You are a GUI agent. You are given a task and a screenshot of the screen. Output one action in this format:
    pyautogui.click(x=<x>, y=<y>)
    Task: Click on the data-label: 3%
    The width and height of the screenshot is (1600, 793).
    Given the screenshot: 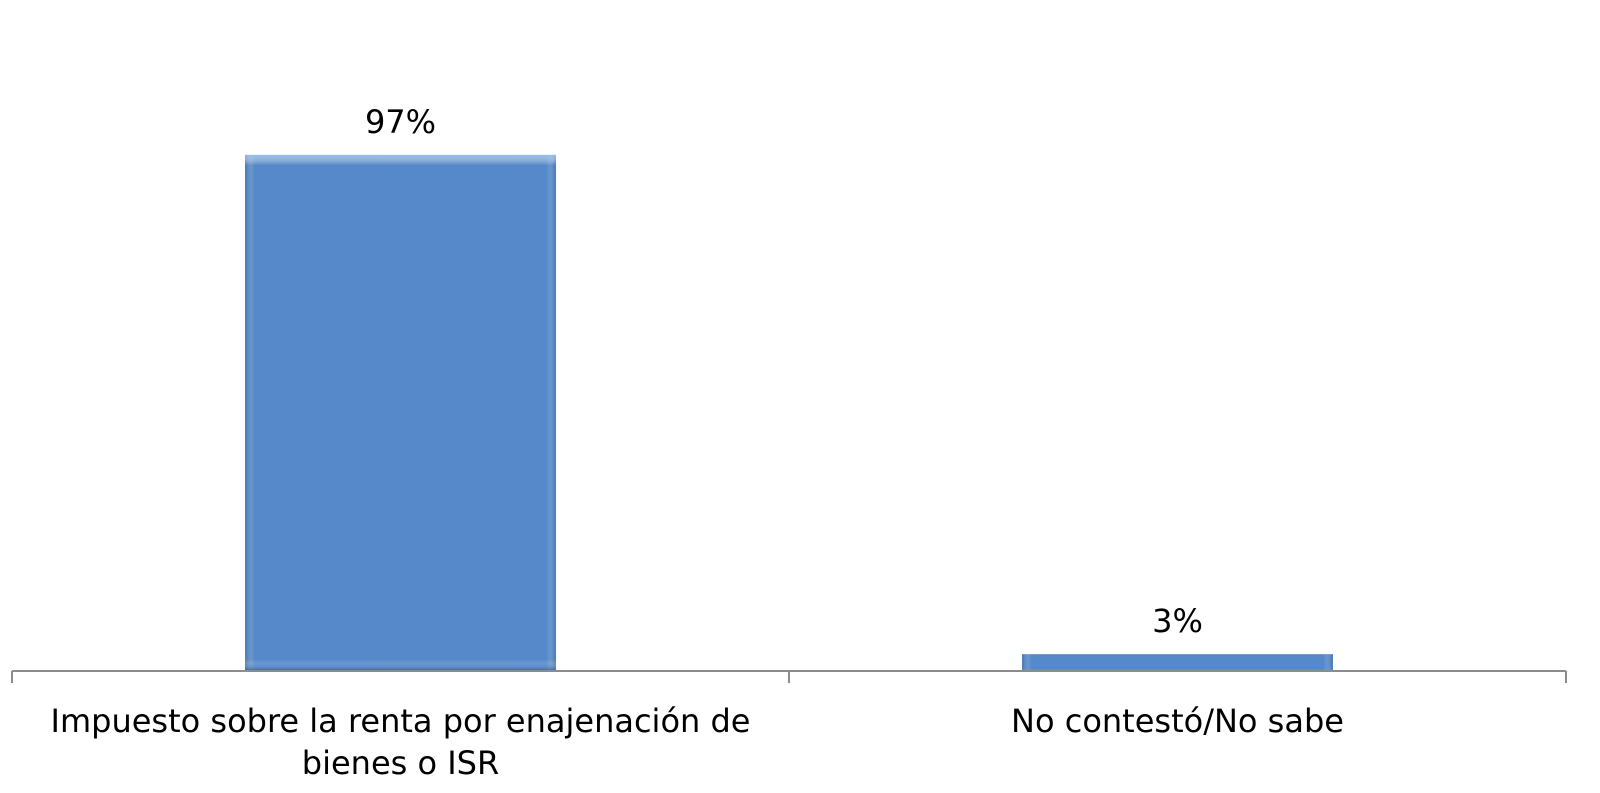 What is the action you would take?
    pyautogui.click(x=1177, y=621)
    